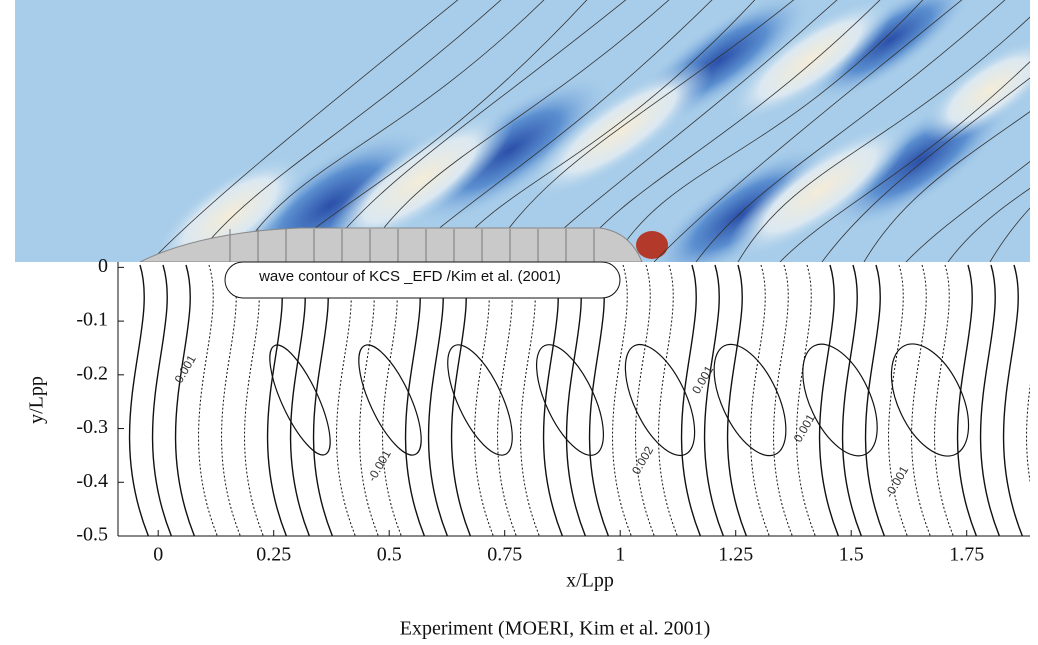  I want to click on x-tick-label: 1, so click(620, 555).